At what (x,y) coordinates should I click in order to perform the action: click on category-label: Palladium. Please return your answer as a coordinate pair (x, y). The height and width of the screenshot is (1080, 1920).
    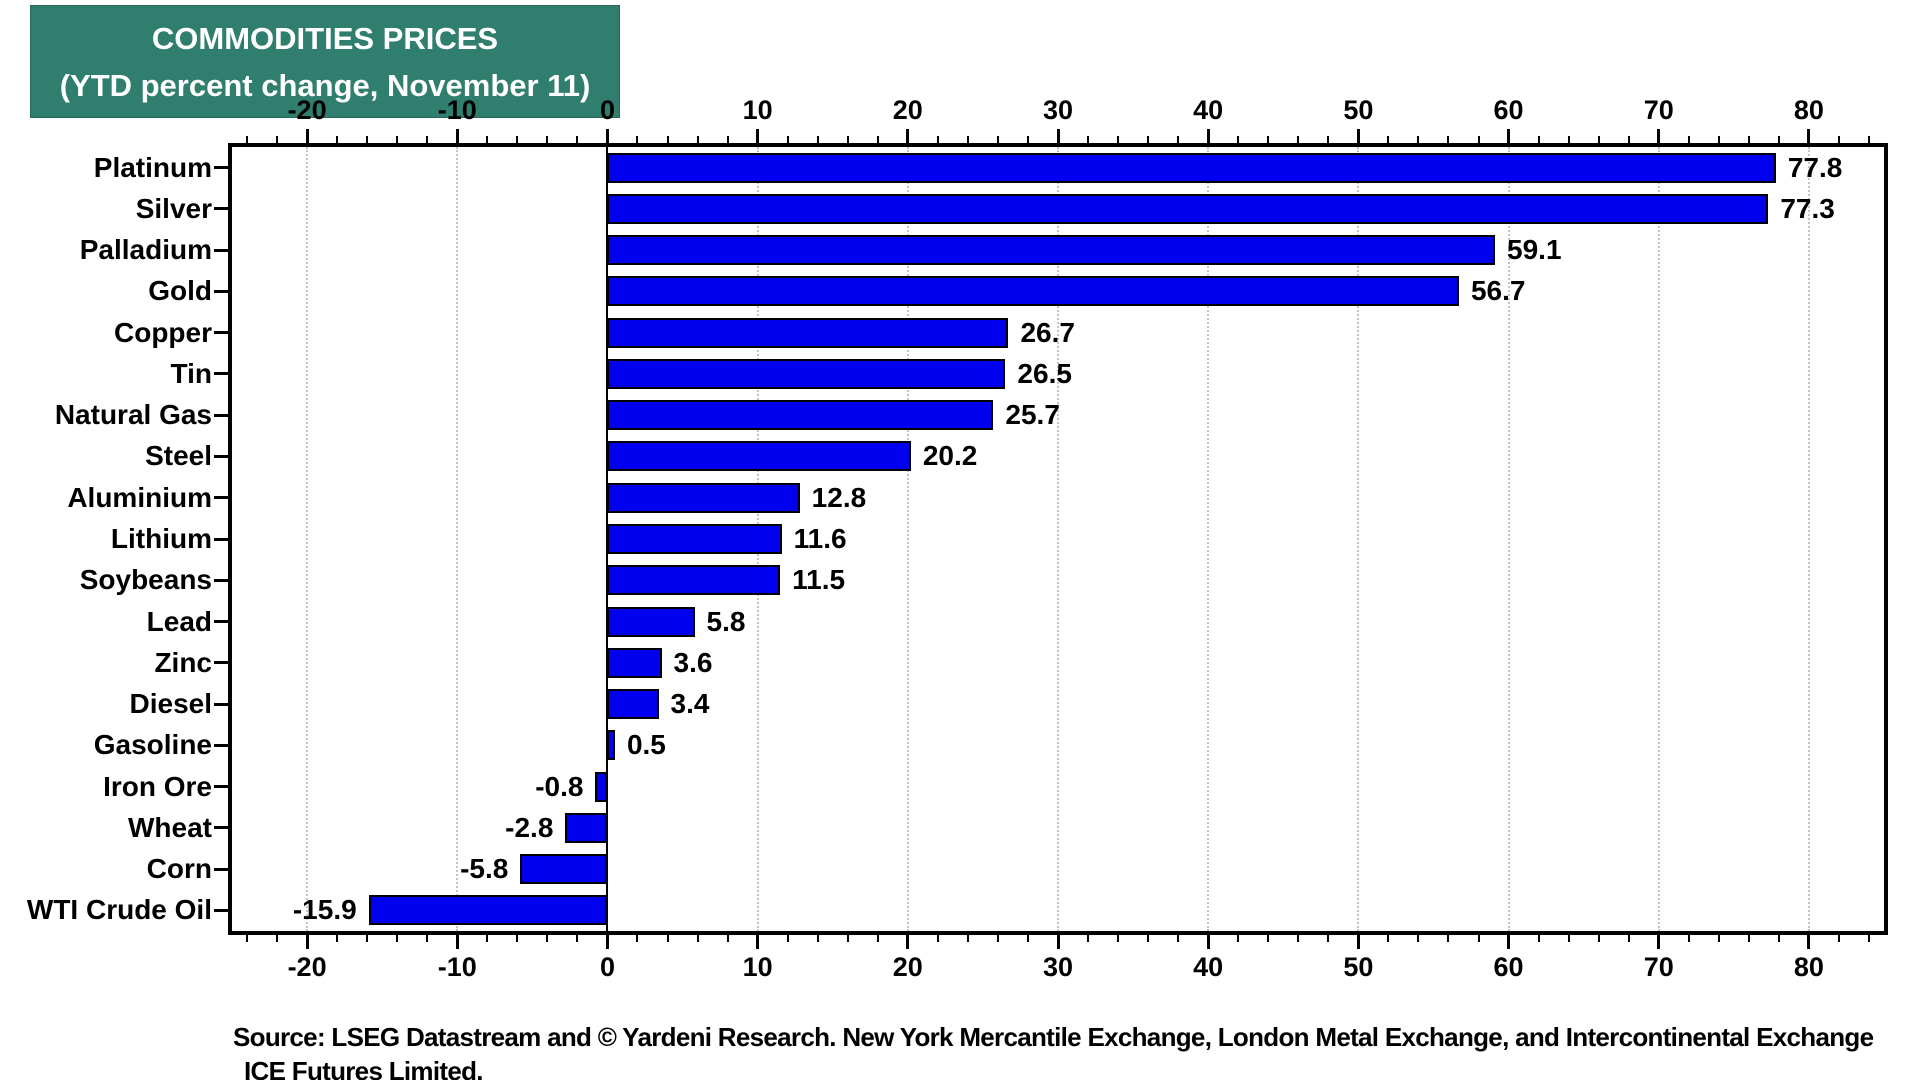
    Looking at the image, I should click on (145, 250).